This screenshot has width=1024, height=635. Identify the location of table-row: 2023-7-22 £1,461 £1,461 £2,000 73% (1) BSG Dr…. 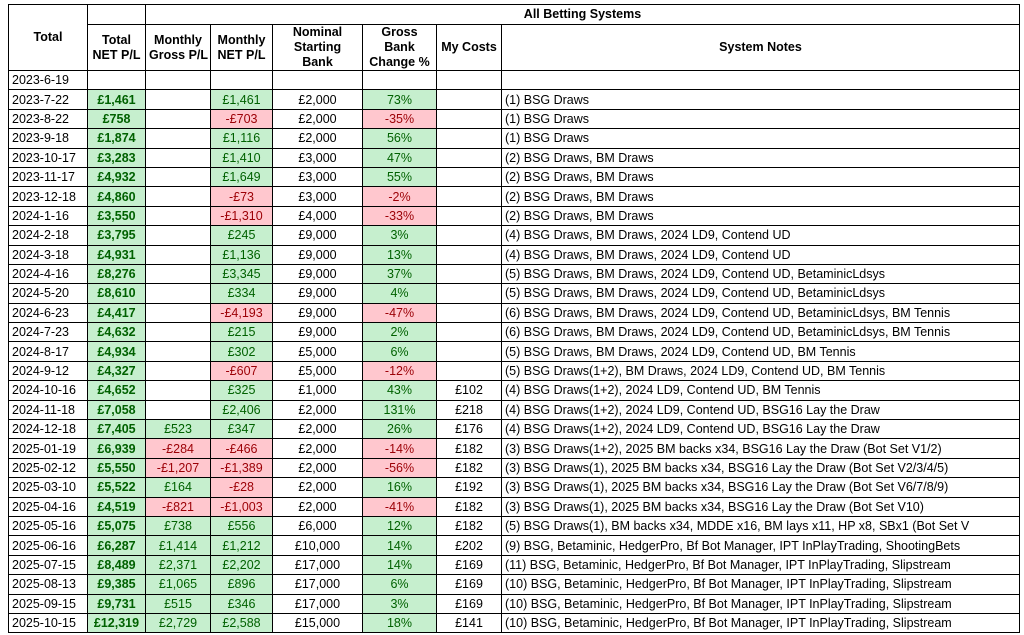
(514, 99).